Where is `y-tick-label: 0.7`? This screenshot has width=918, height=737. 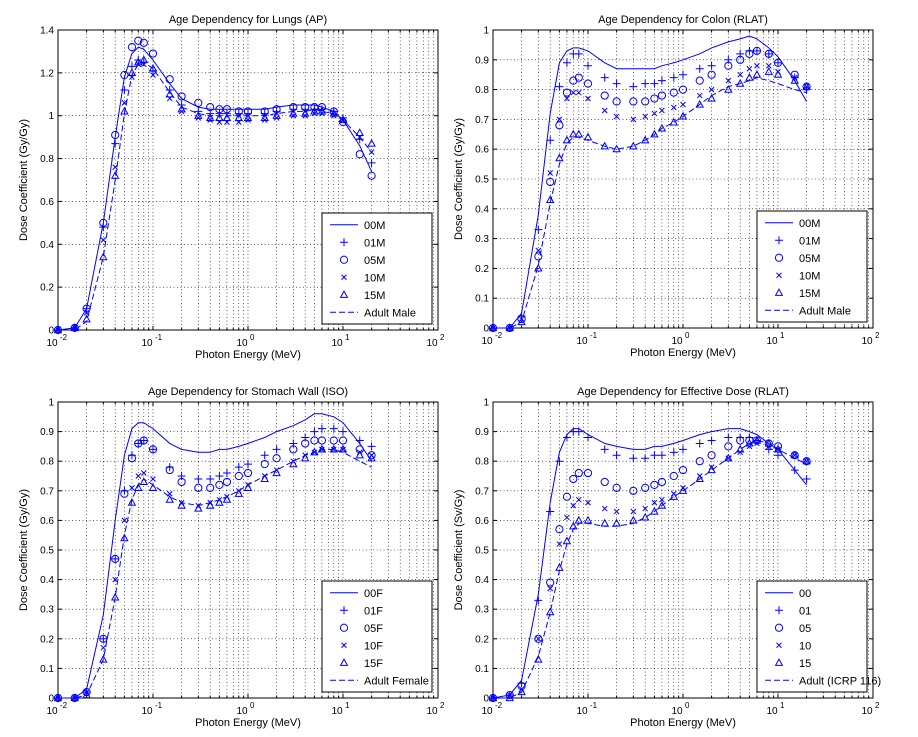
y-tick-label: 0.7 is located at coordinates (482, 120).